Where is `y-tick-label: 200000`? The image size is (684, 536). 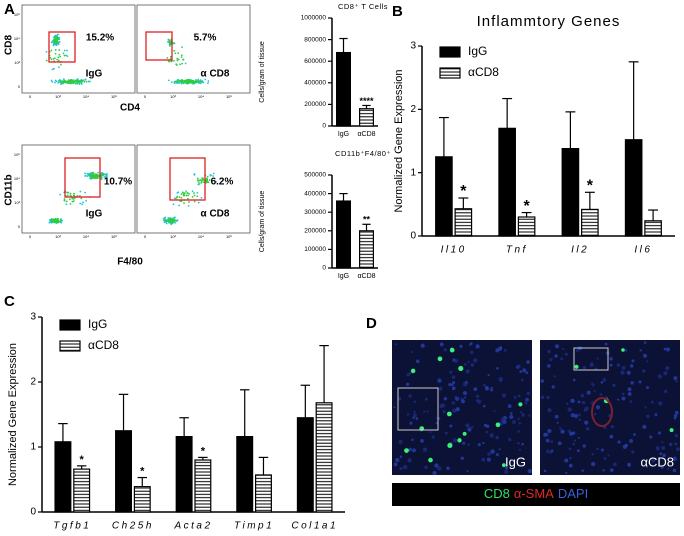 y-tick-label: 200000 is located at coordinates (315, 104).